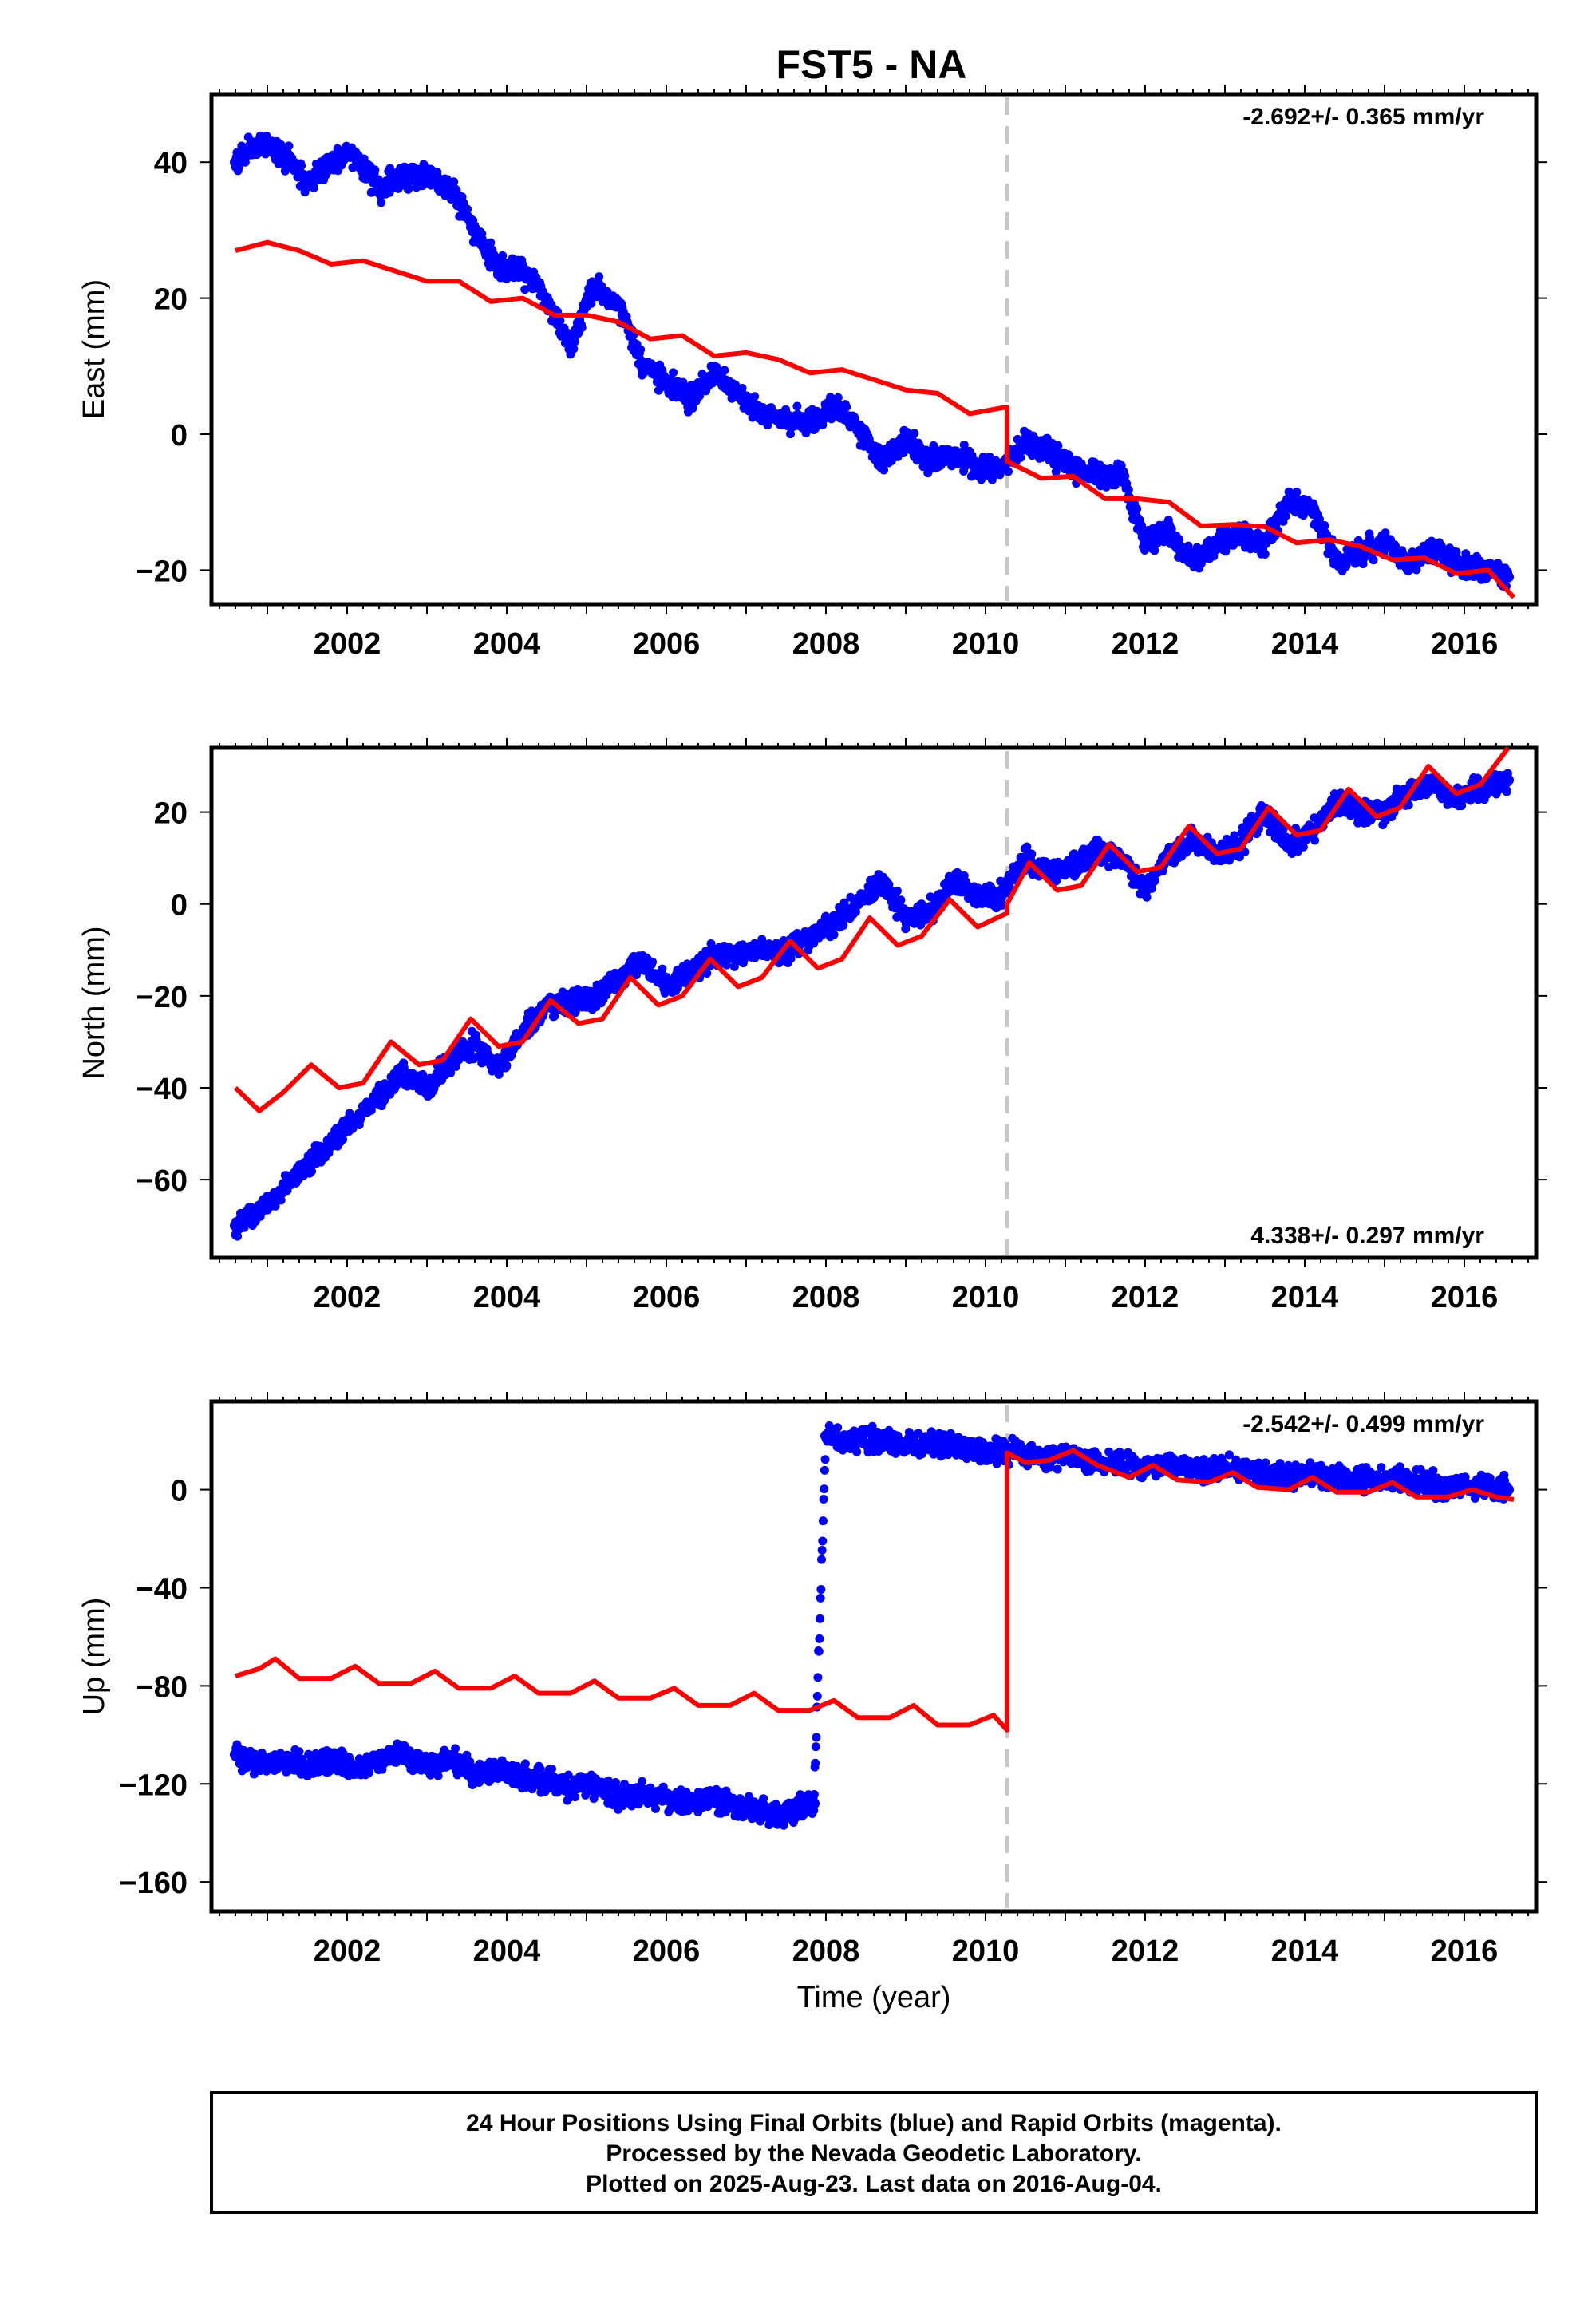 The height and width of the screenshot is (2316, 1596). Describe the element at coordinates (162, 1089) in the screenshot. I see `y-tick-label: −40` at that location.